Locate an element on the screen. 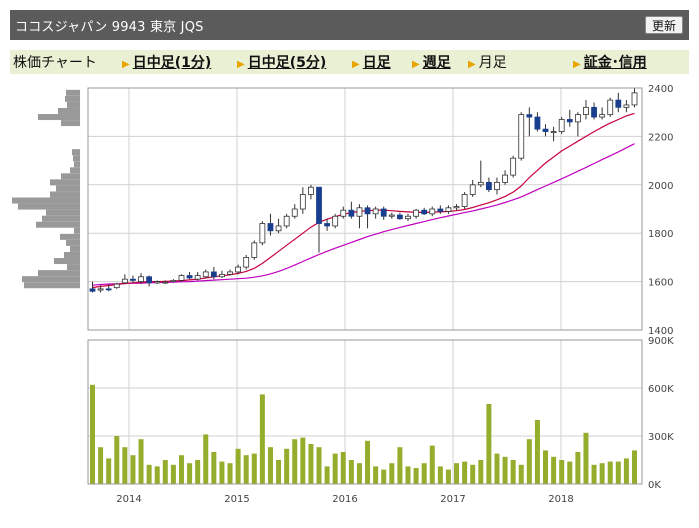 This screenshot has height=528, width=699. price-tick-label: 2000 is located at coordinates (660, 186).